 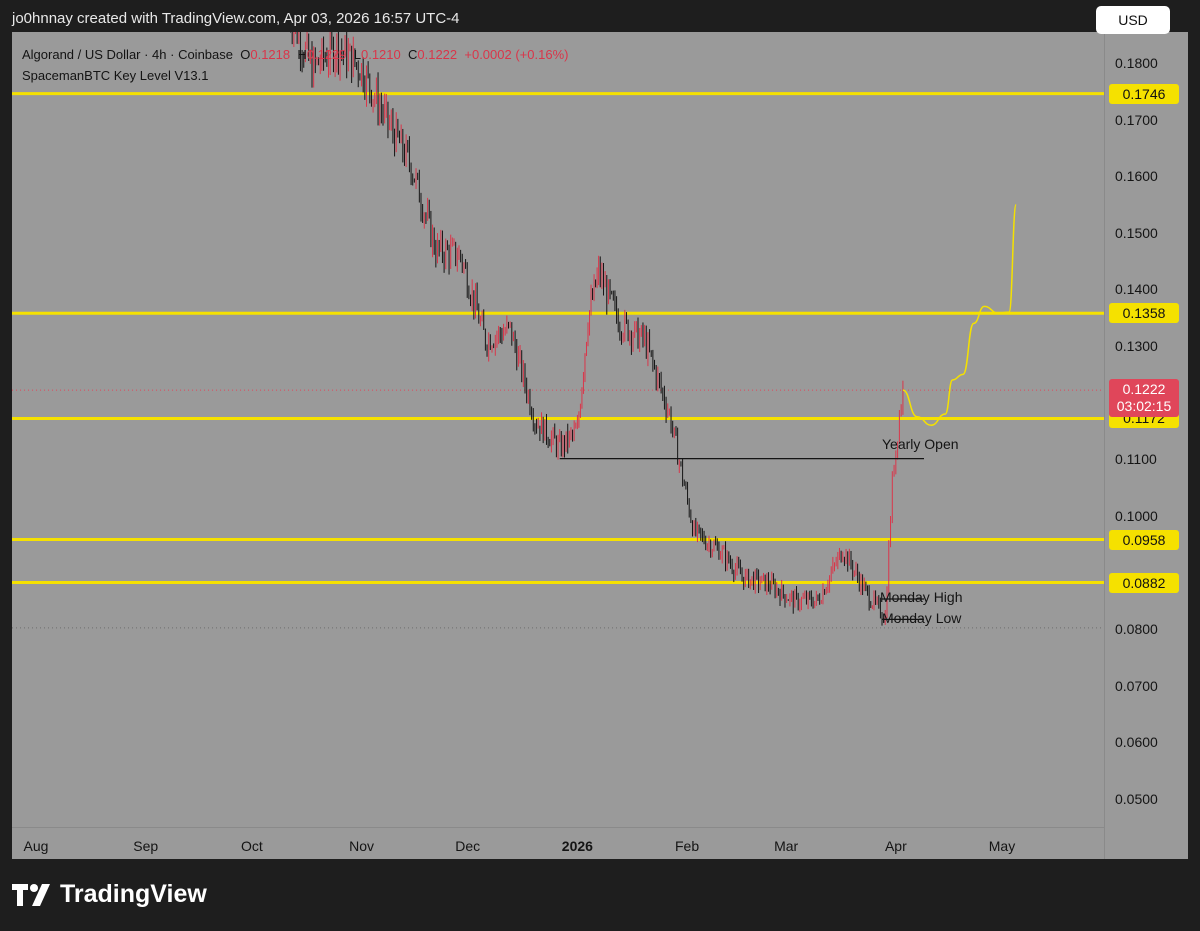 What do you see at coordinates (1002, 846) in the screenshot?
I see `time-tick: May` at bounding box center [1002, 846].